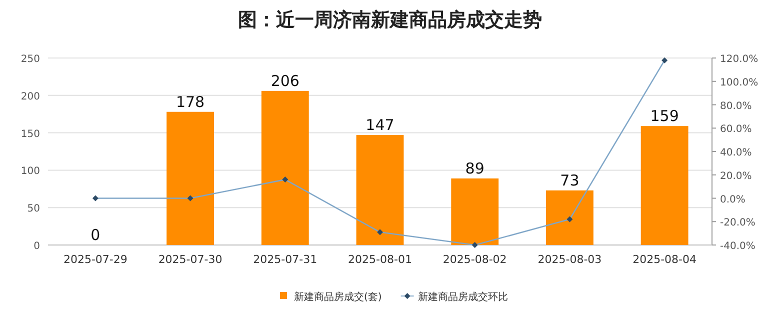 The width and height of the screenshot is (780, 328). What do you see at coordinates (463, 297) in the screenshot?
I see `legend-label: 新建商品房成交环比` at bounding box center [463, 297].